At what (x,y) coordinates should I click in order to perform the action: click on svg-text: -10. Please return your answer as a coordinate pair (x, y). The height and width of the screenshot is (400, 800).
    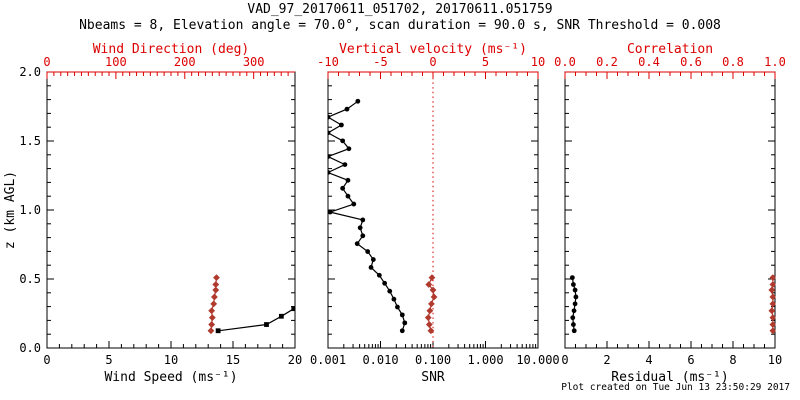
    Looking at the image, I should click on (328, 62).